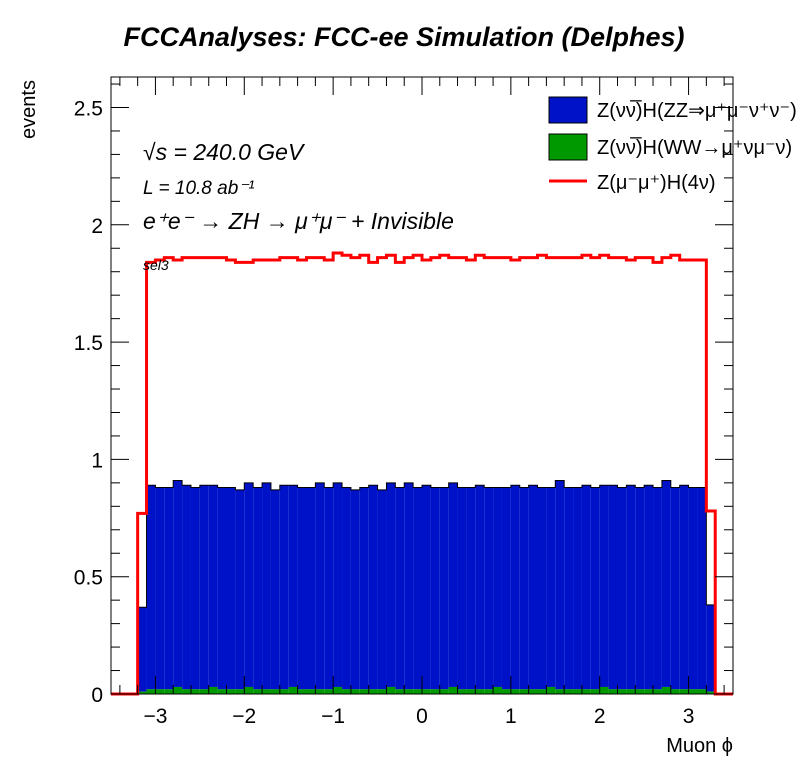  What do you see at coordinates (155, 716) in the screenshot?
I see `x-tick-label: −3` at bounding box center [155, 716].